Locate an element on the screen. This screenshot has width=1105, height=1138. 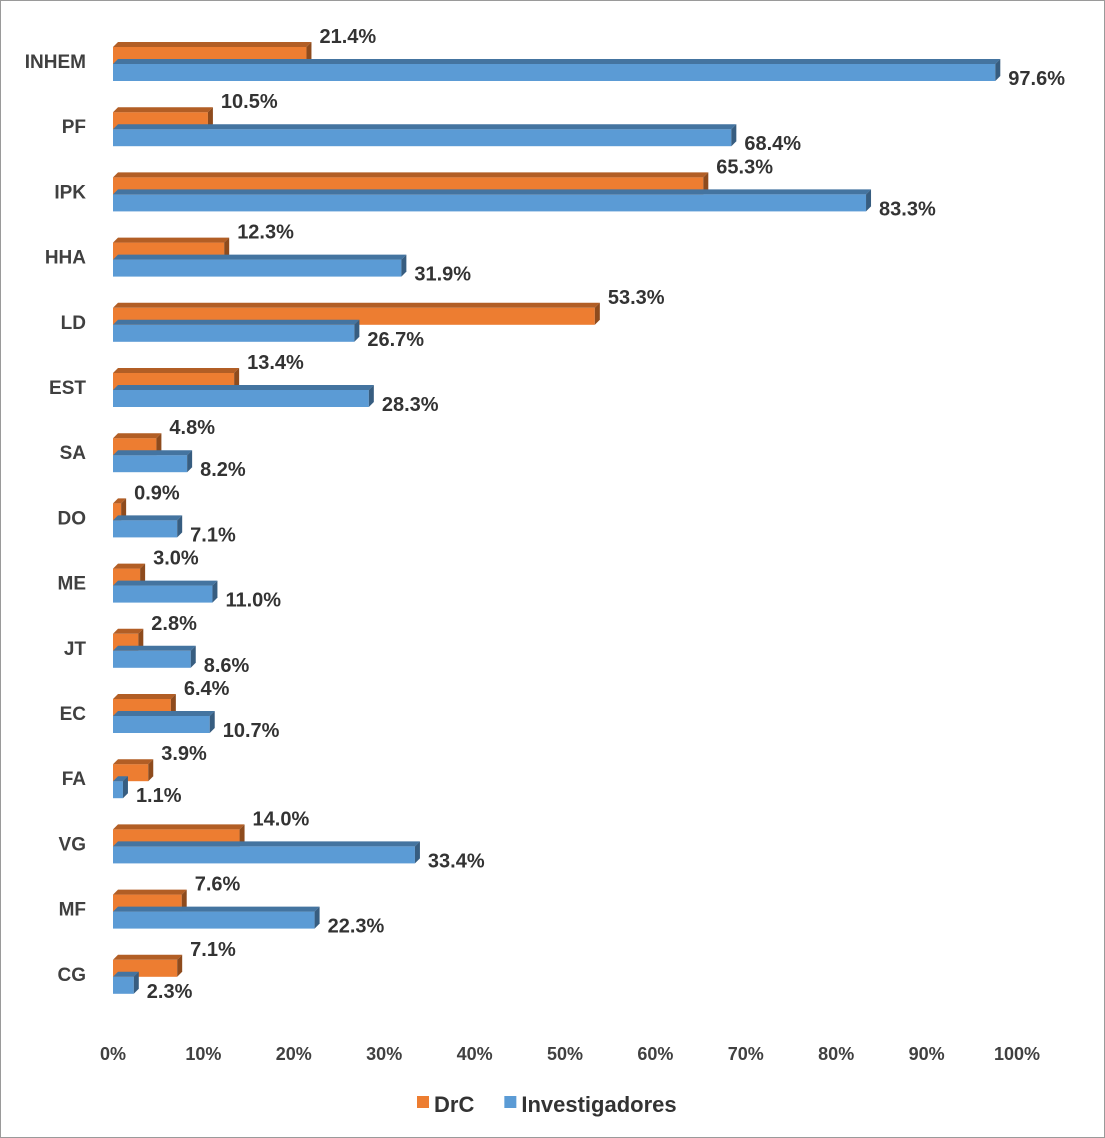
bar-investigadores-ec is located at coordinates (164, 722).